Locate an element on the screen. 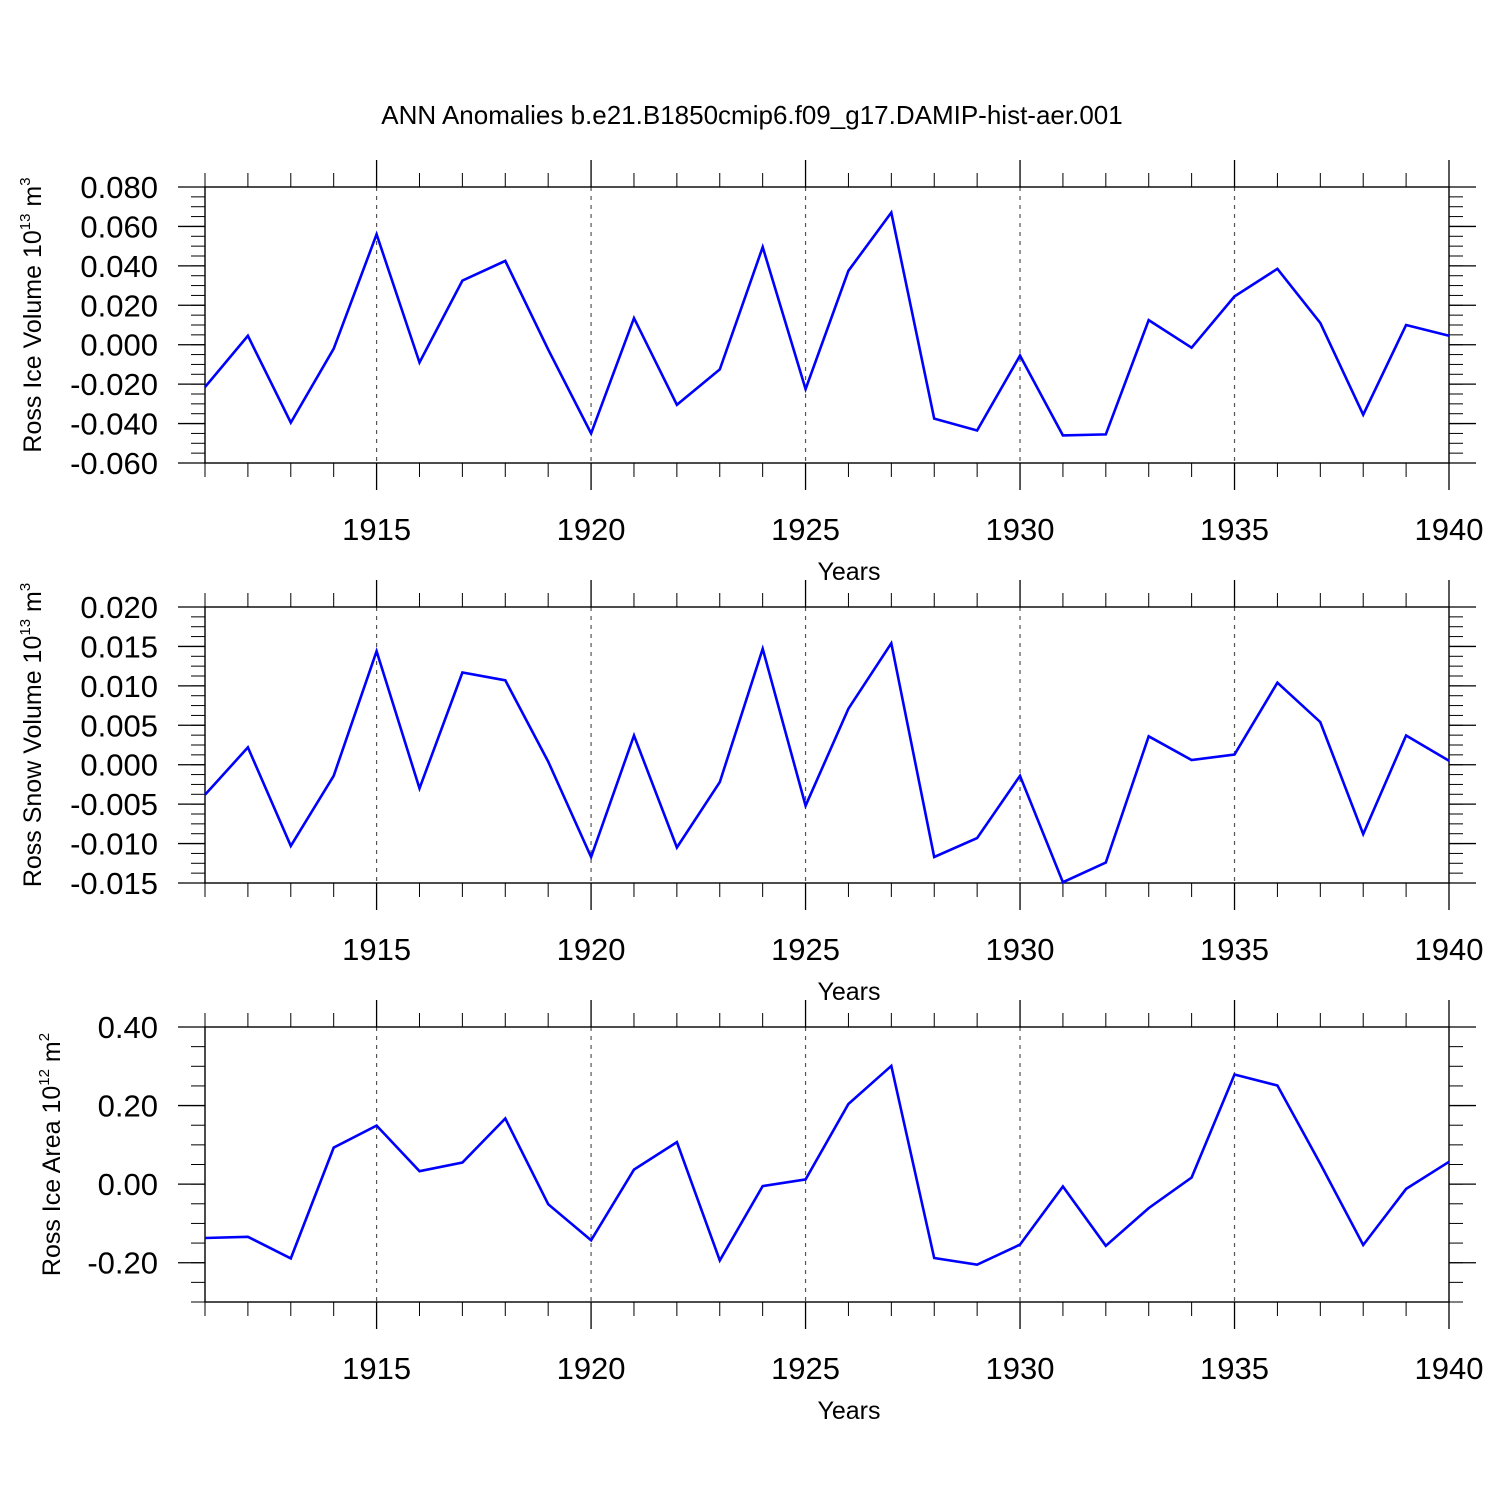 The width and height of the screenshot is (1500, 1500). y-tick-label: 0.080 is located at coordinates (119, 187).